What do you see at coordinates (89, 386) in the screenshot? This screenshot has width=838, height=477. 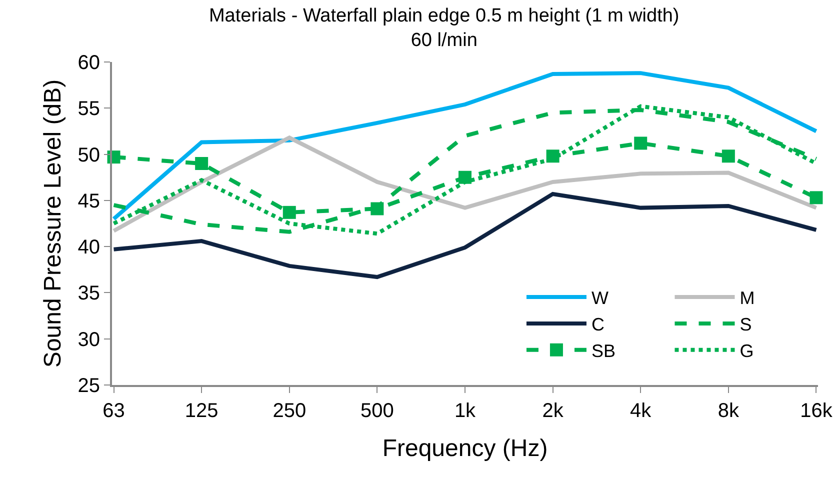 I see `y-tick-label: 25` at bounding box center [89, 386].